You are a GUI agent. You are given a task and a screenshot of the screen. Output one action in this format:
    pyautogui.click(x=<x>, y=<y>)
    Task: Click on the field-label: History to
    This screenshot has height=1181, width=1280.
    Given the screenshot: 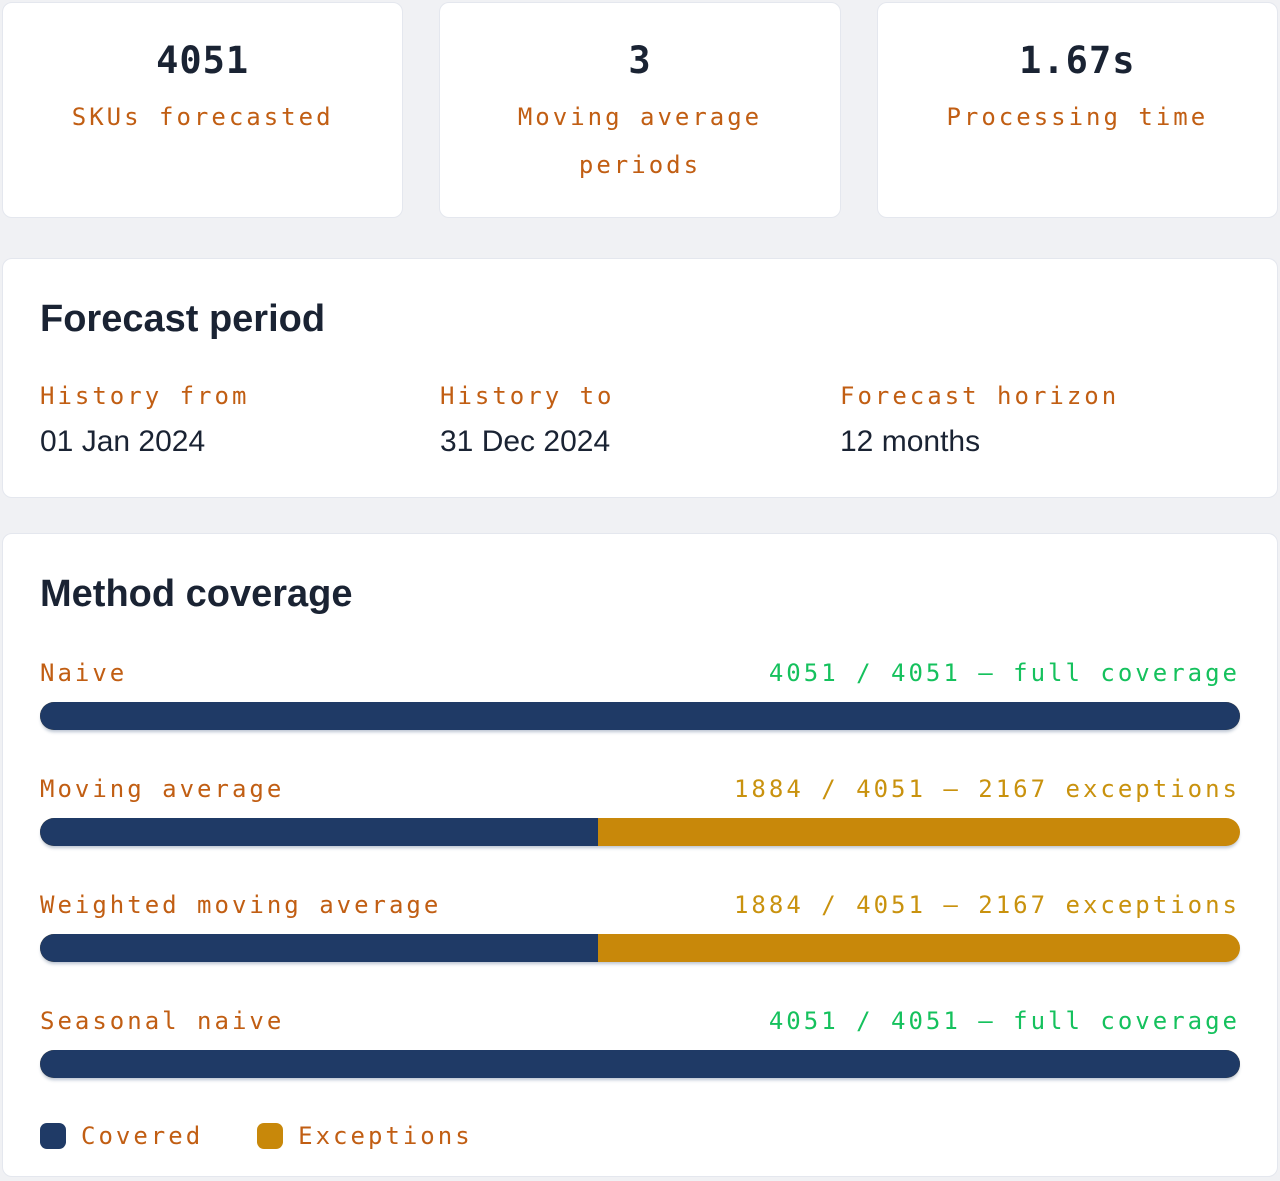 What is the action you would take?
    pyautogui.click(x=527, y=396)
    